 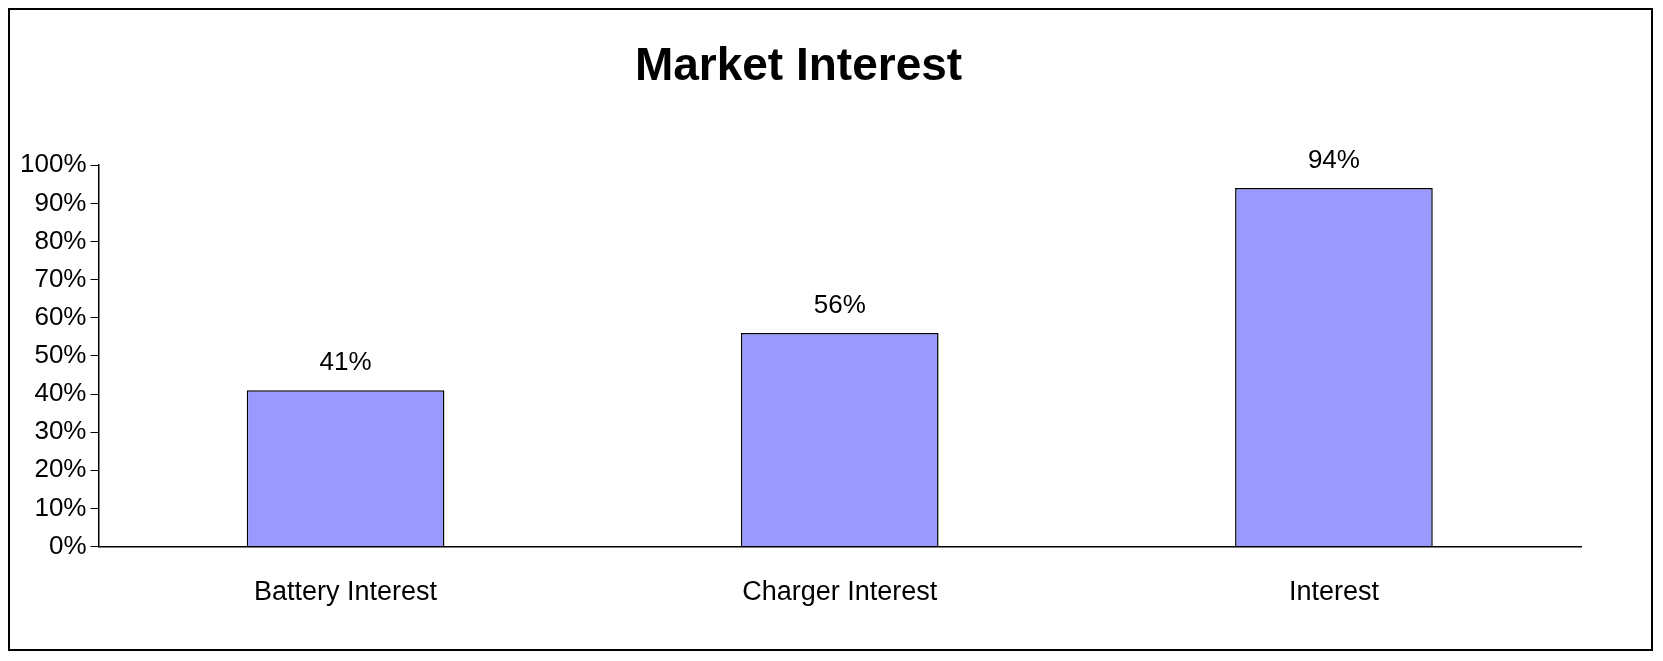 What do you see at coordinates (60, 277) in the screenshot?
I see `y-tick-label: 70%` at bounding box center [60, 277].